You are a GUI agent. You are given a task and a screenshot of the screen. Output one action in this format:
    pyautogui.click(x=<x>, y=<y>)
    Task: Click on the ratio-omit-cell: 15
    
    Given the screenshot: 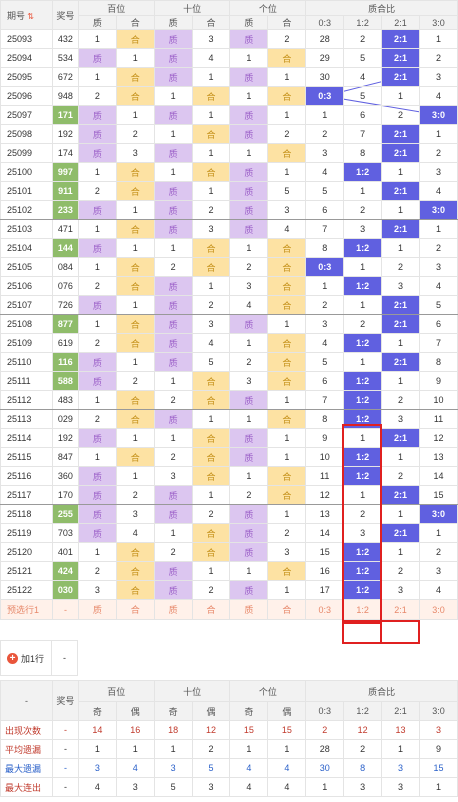 What is the action you would take?
    pyautogui.click(x=325, y=552)
    